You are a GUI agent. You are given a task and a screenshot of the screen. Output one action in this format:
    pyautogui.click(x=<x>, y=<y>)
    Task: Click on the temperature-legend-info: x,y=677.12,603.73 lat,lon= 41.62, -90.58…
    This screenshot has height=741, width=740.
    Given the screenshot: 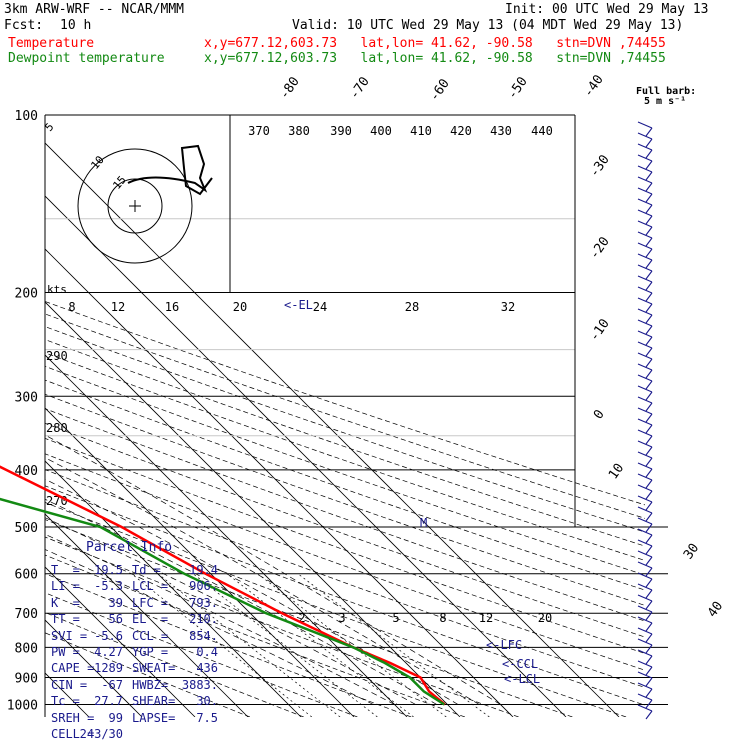 What is the action you would take?
    pyautogui.click(x=435, y=43)
    